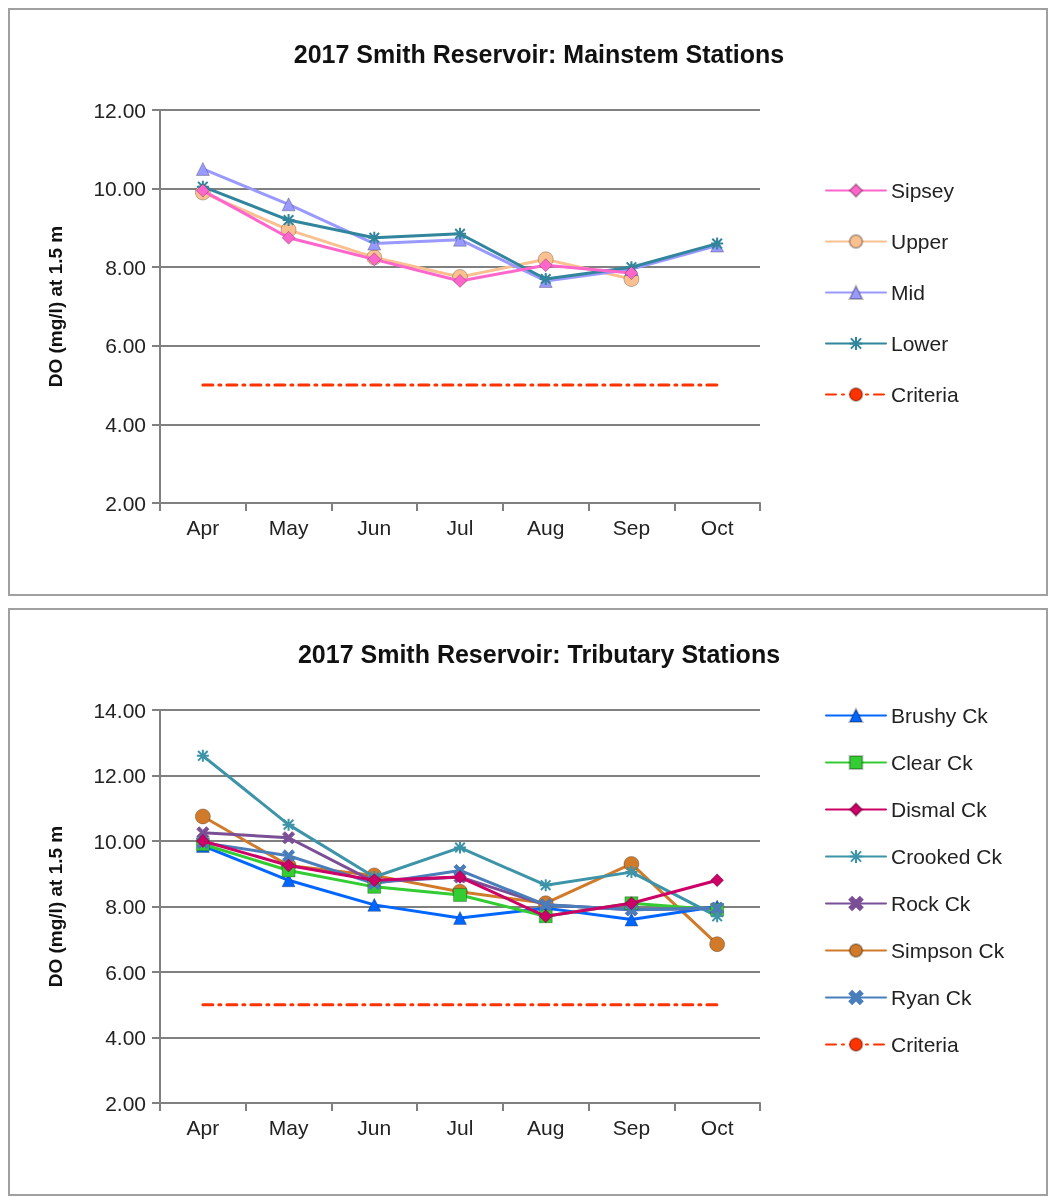 The image size is (1052, 1199). Describe the element at coordinates (940, 715) in the screenshot. I see `legend-label: Brushy Ck` at that location.